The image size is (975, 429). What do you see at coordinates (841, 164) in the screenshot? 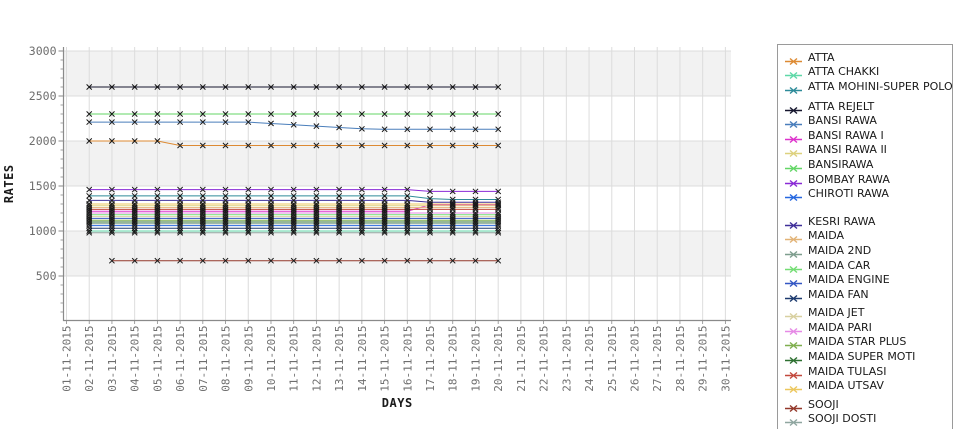
I see `legend-item-label: BANSIRAWA` at bounding box center [841, 164].